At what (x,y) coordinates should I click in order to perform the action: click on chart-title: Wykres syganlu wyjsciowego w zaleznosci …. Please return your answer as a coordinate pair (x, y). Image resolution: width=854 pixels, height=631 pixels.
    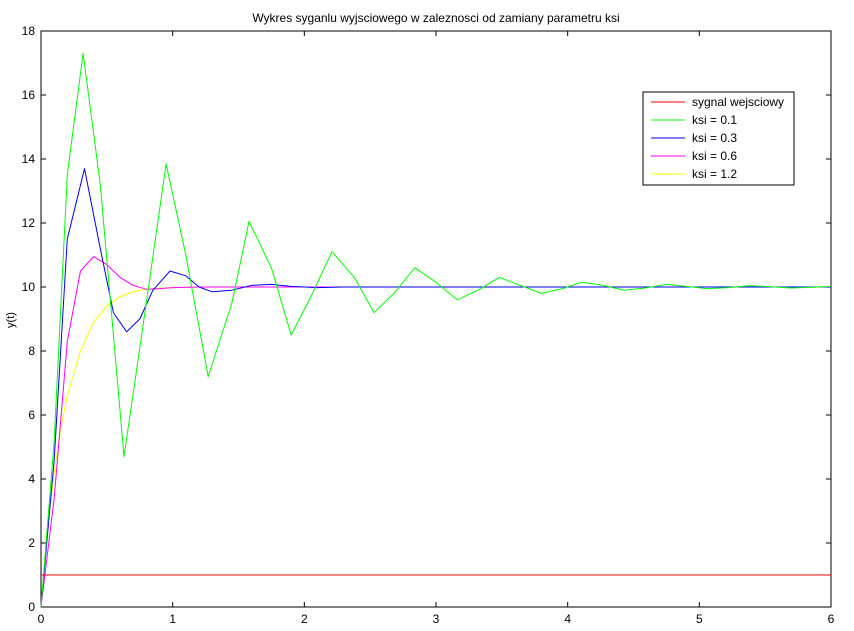
    Looking at the image, I should click on (435, 18).